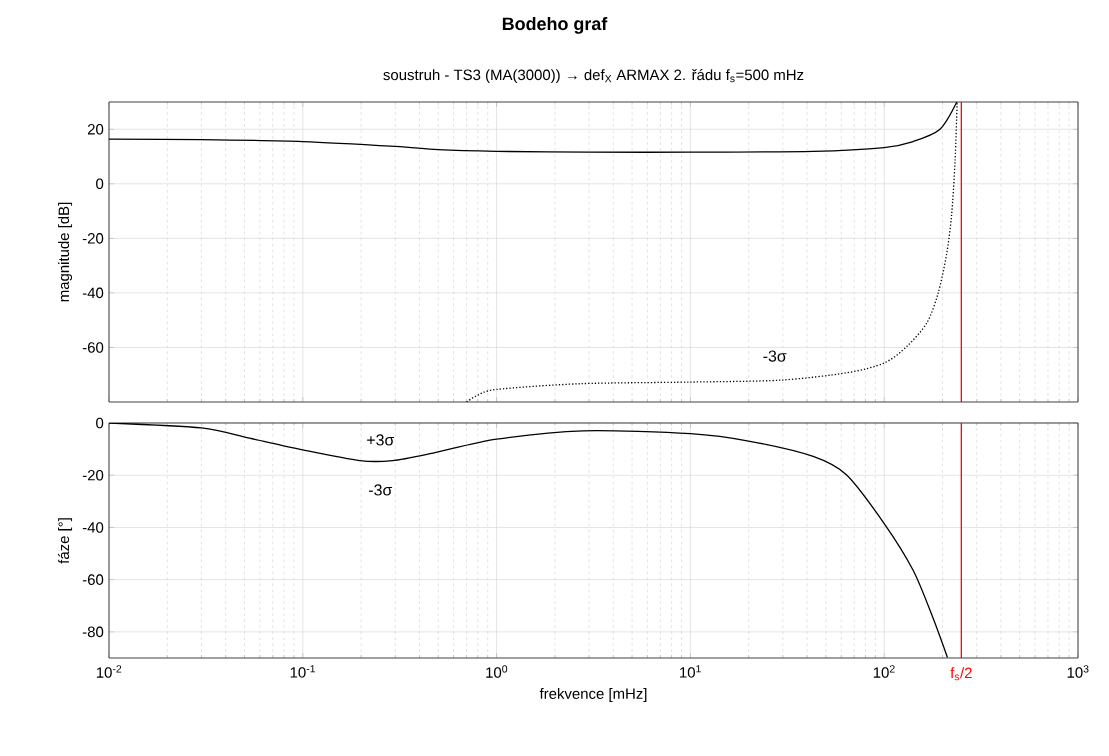  What do you see at coordinates (95, 129) in the screenshot?
I see `y-tick-label: 20` at bounding box center [95, 129].